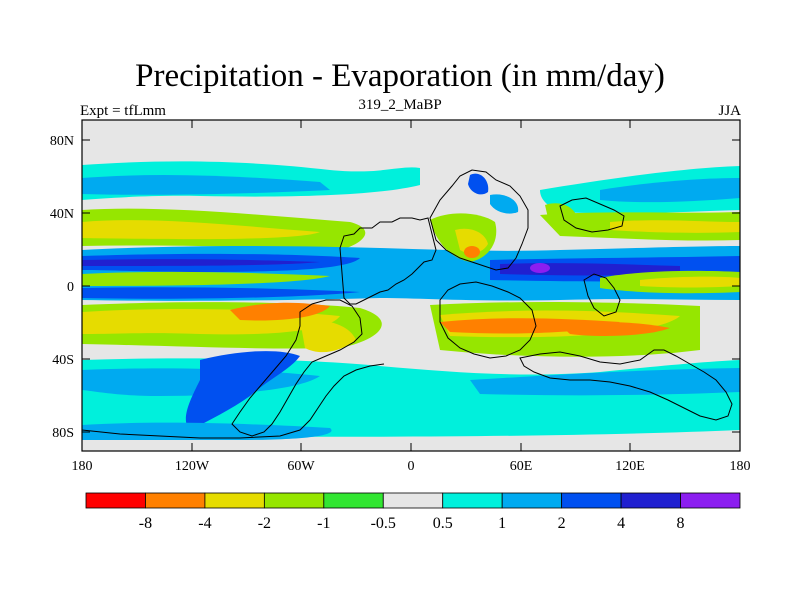  Describe the element at coordinates (602, 295) in the screenshot. I see `southeast-asia-coast` at that location.